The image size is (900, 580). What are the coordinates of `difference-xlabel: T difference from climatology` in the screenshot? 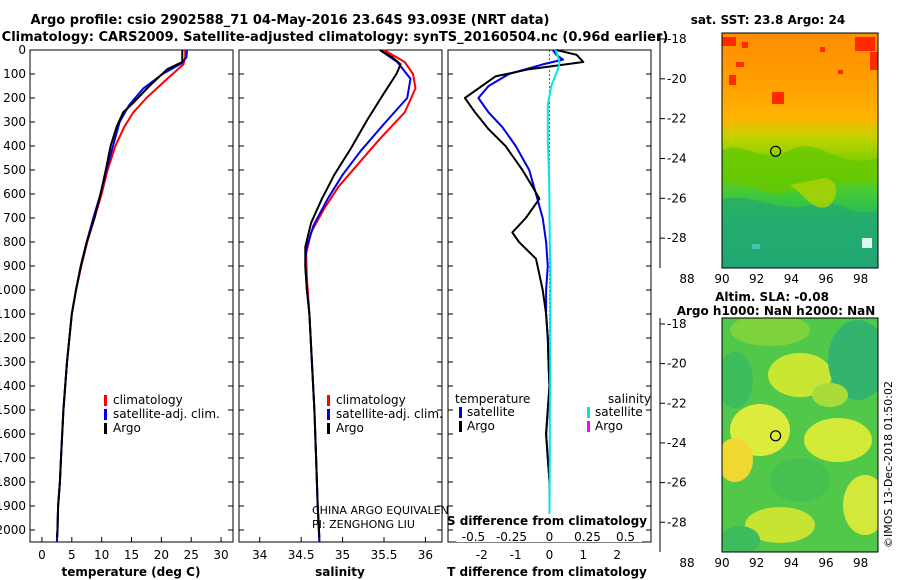 It's located at (547, 572).